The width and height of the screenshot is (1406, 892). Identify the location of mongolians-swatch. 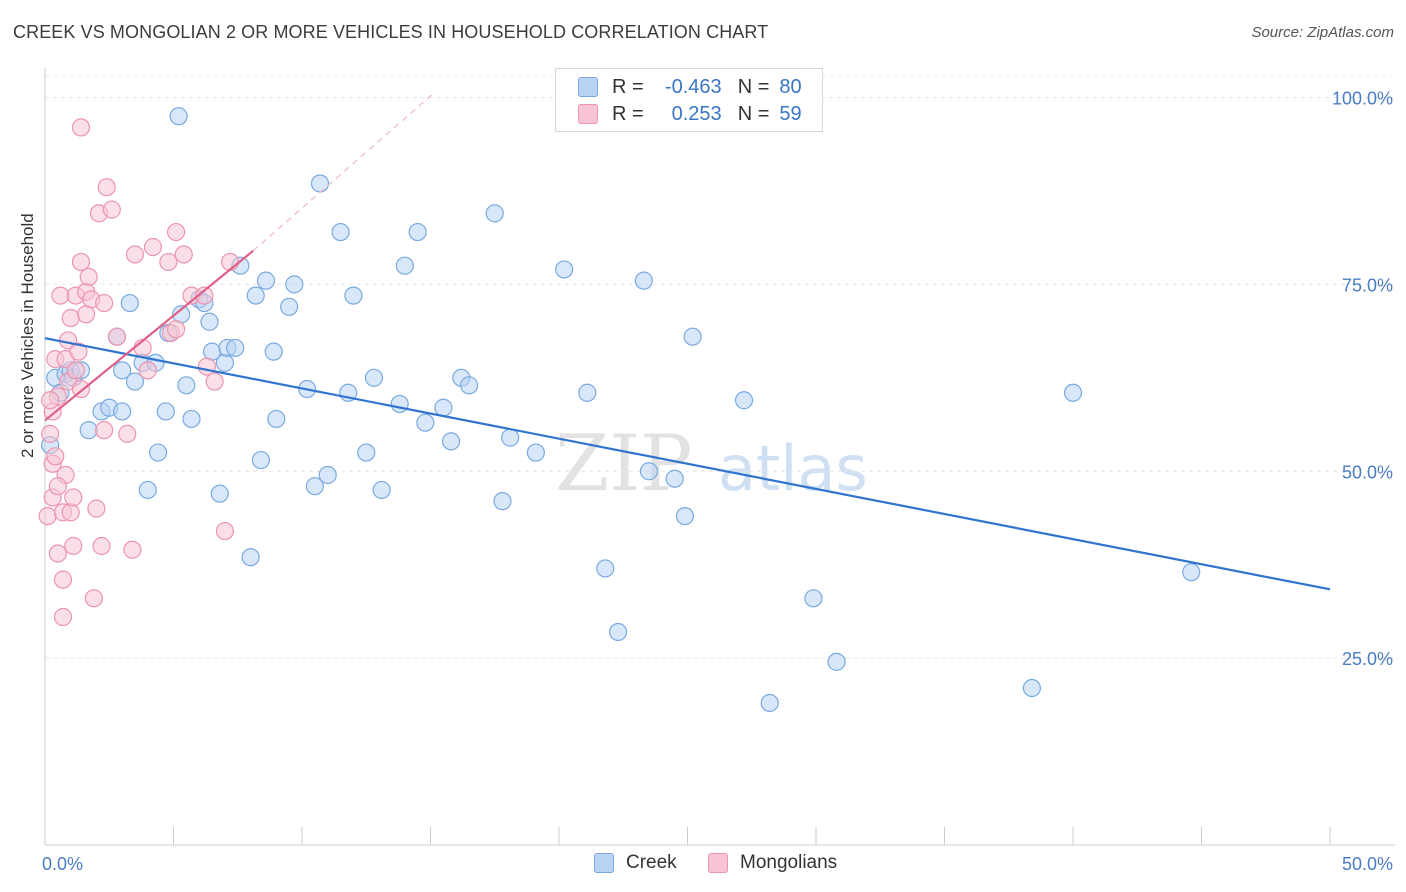
(588, 114).